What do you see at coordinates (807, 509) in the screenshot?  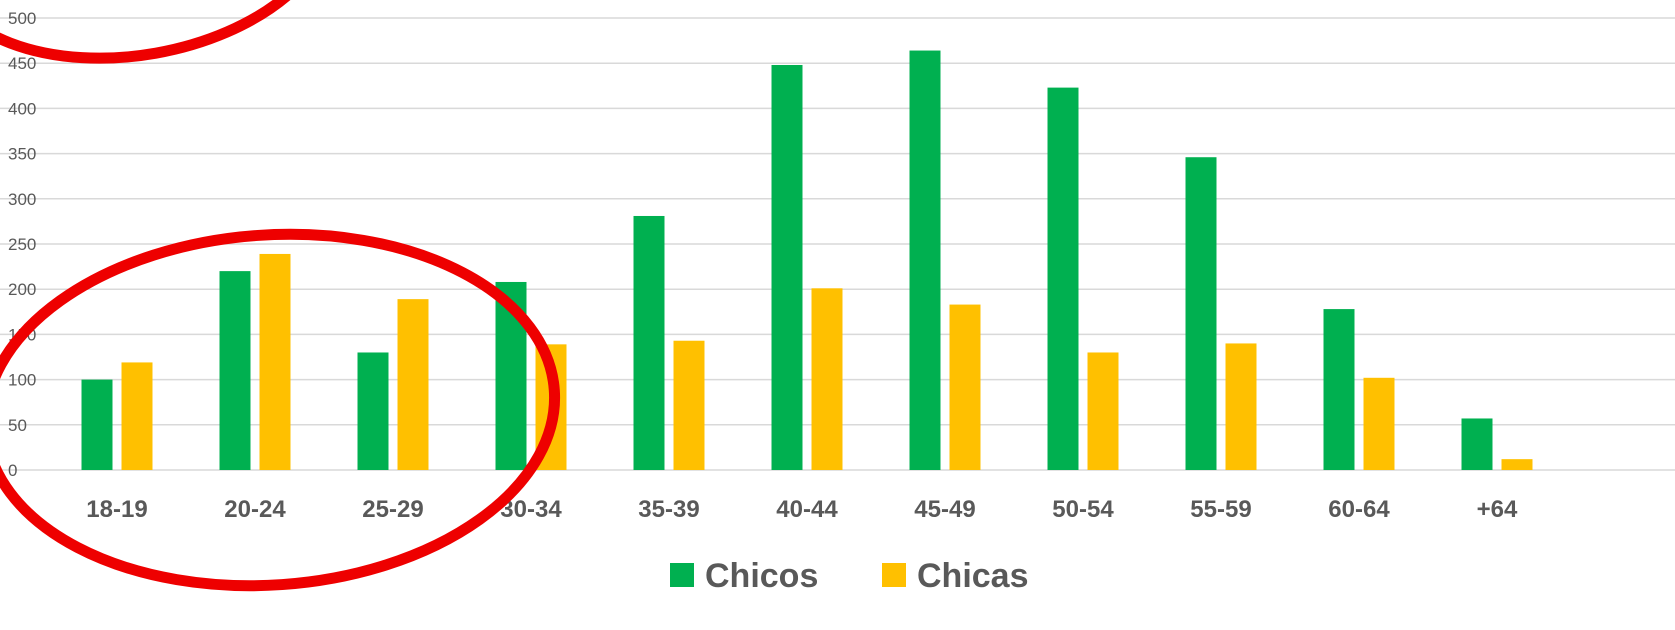 I see `x-tick-label: 40-44` at bounding box center [807, 509].